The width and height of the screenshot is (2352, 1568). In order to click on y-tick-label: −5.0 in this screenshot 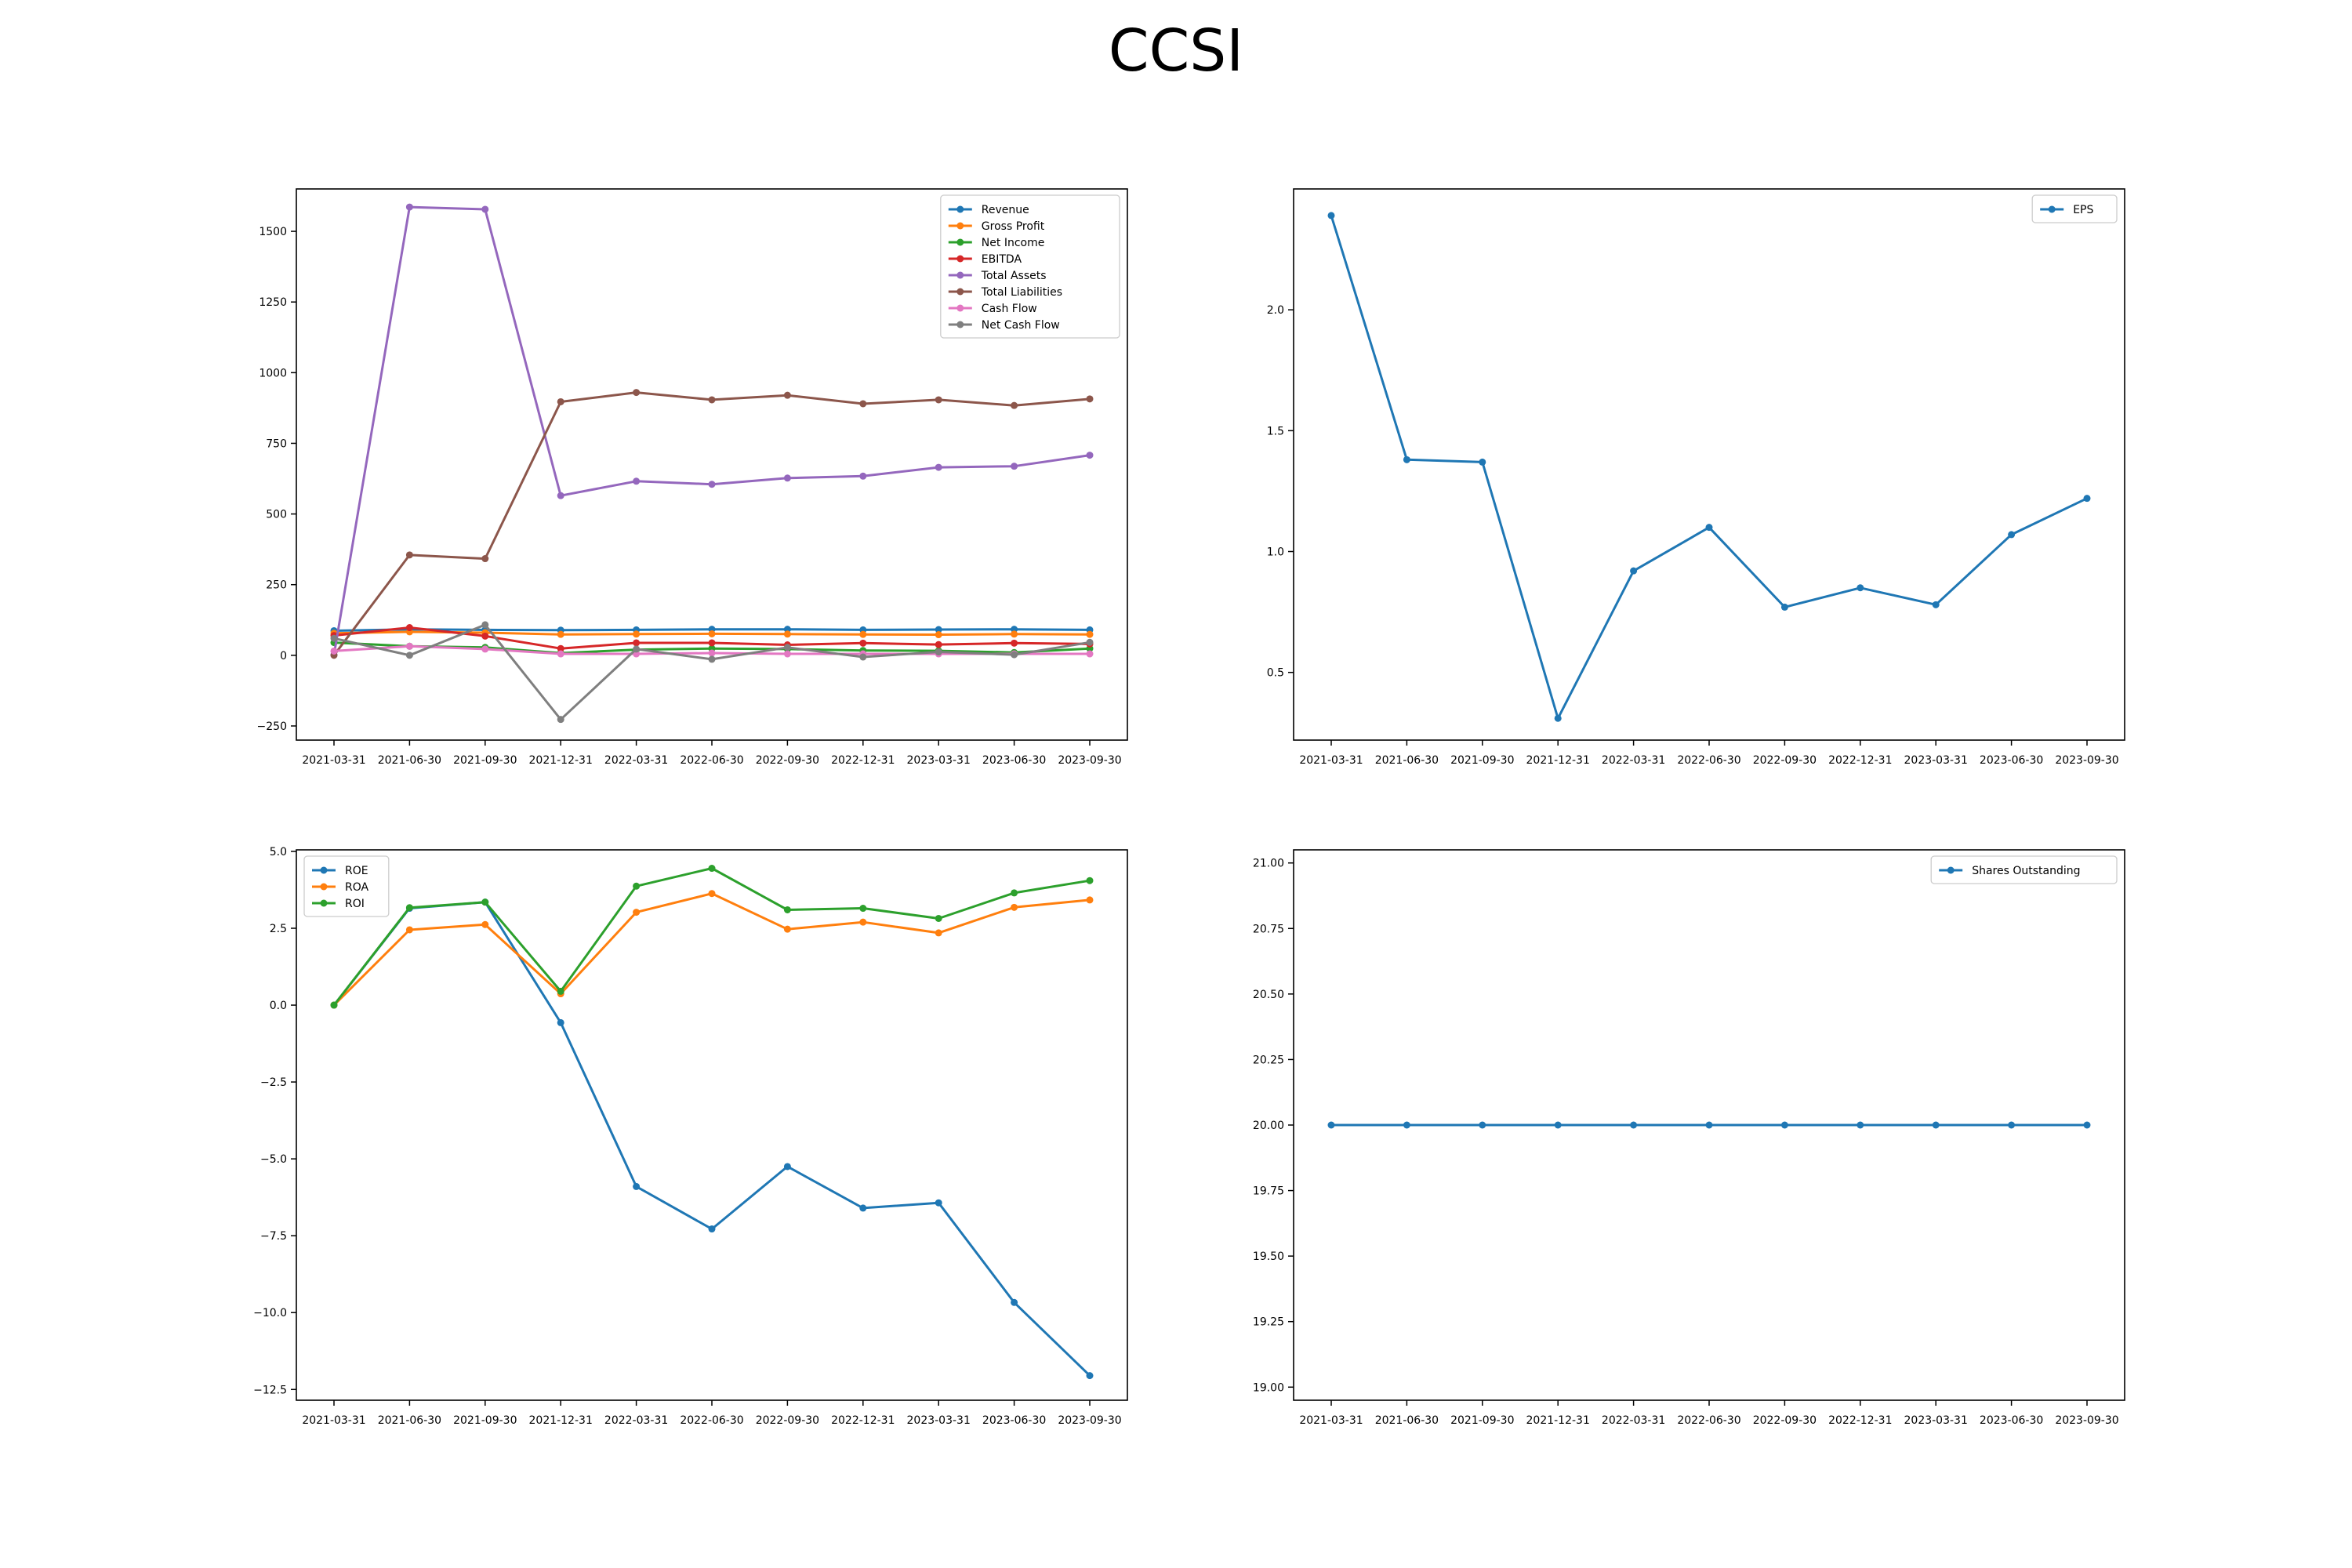, I will do `click(273, 1159)`.